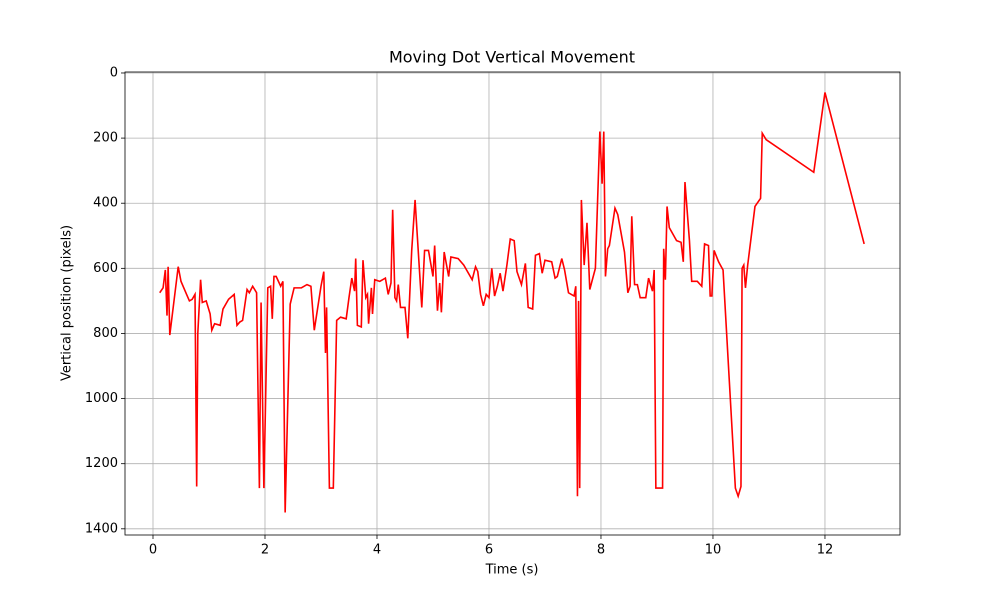 The image size is (1000, 600). I want to click on chart-title: Moving Dot Vertical Movement, so click(512, 57).